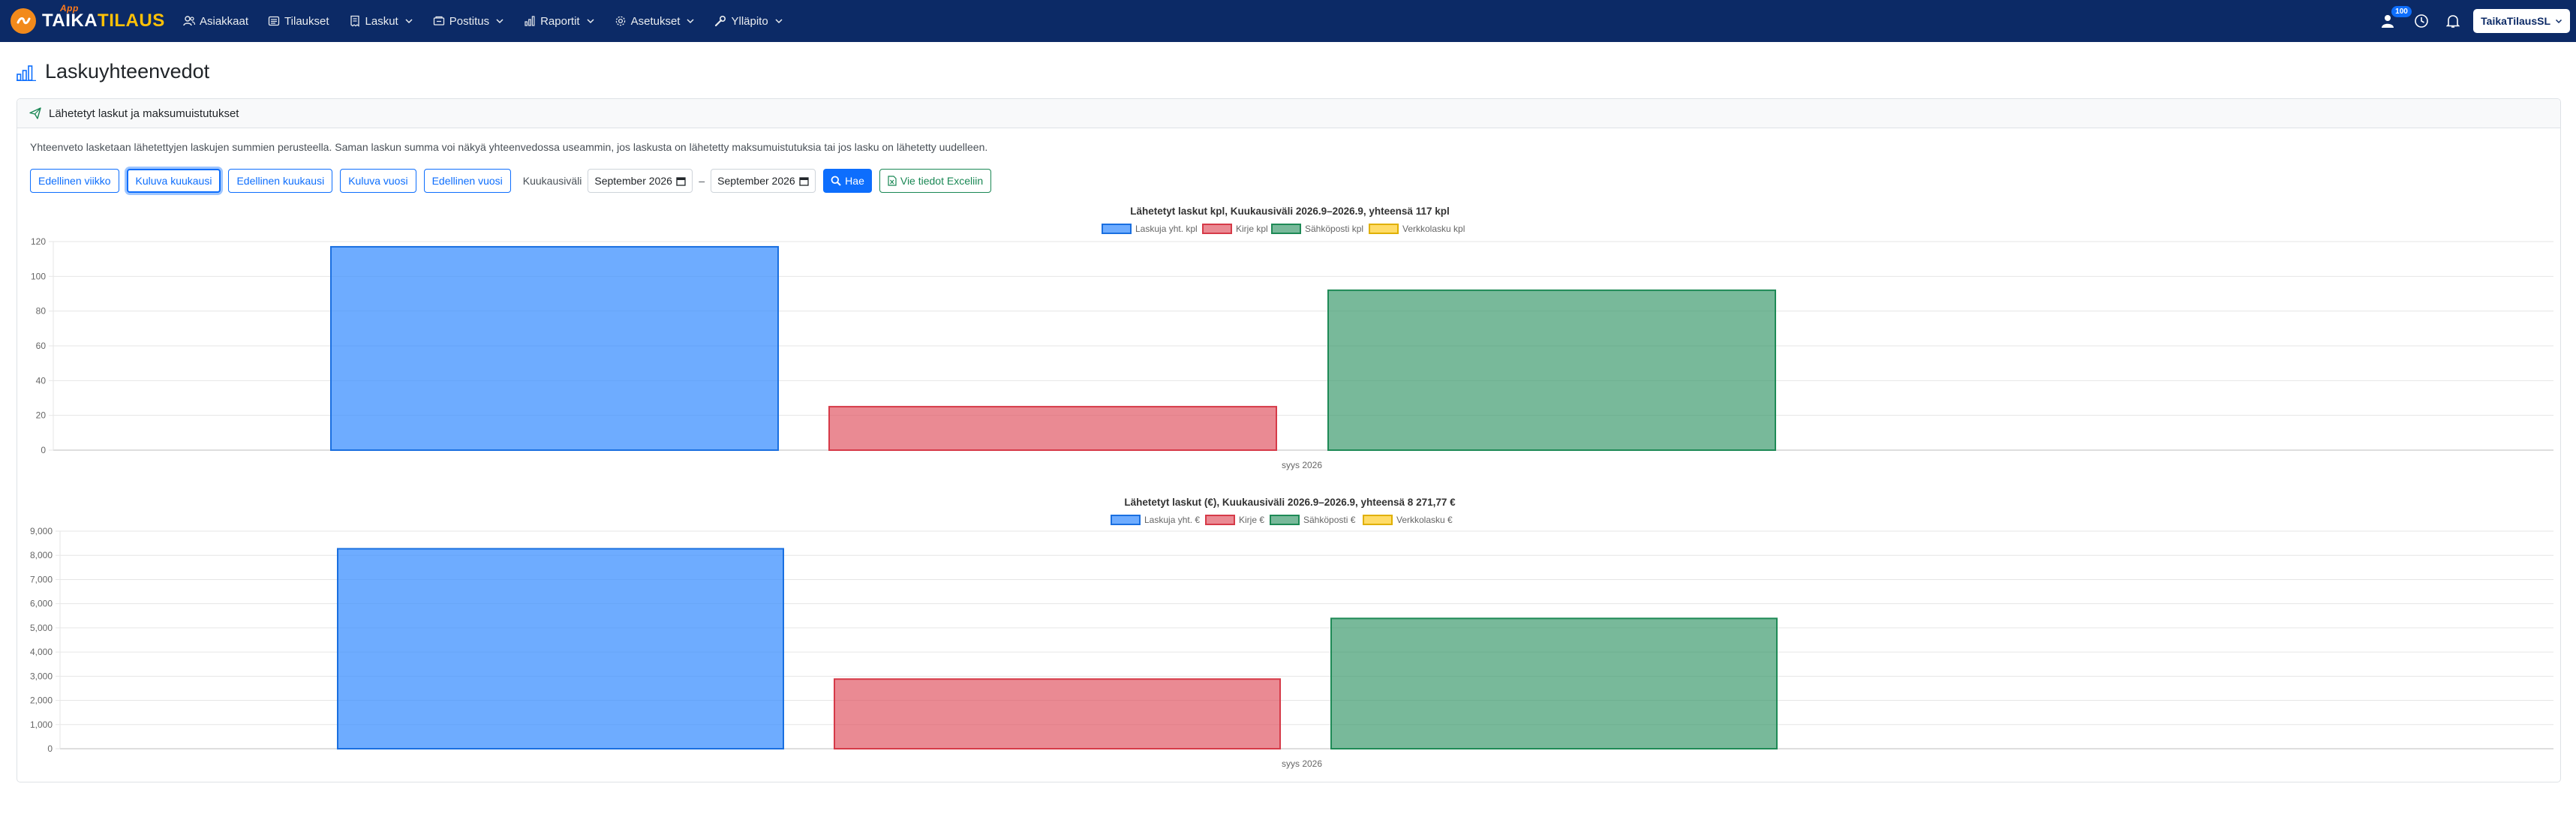  I want to click on legend-item: Verkkolasku €, so click(1408, 520).